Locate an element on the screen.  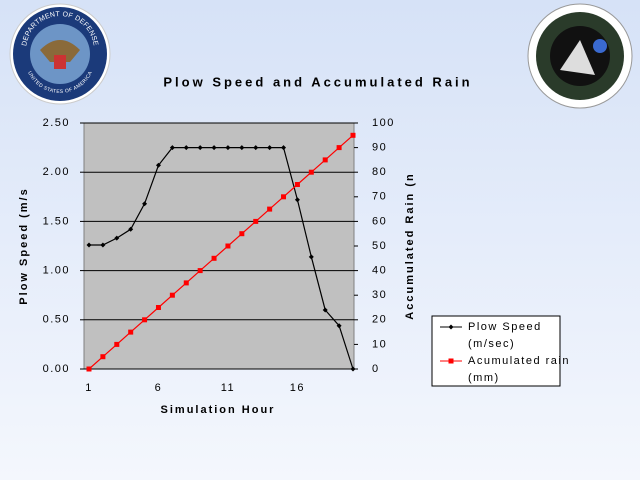
x-axis-title: Simulation Hour is located at coordinates (218, 410).